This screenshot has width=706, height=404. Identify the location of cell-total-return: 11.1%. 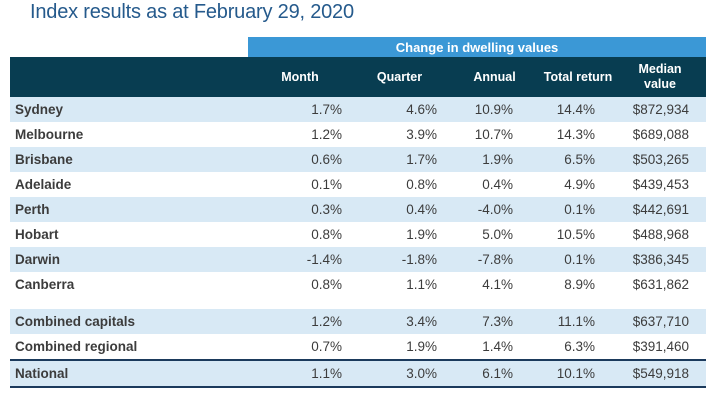
(578, 321).